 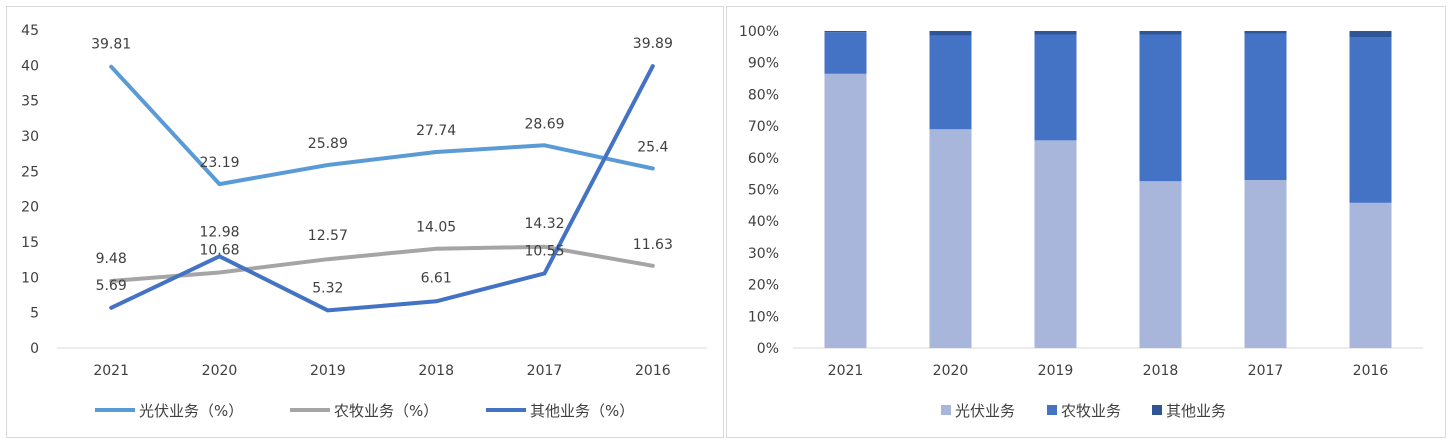 I want to click on data-label: 23.19, so click(x=219, y=163).